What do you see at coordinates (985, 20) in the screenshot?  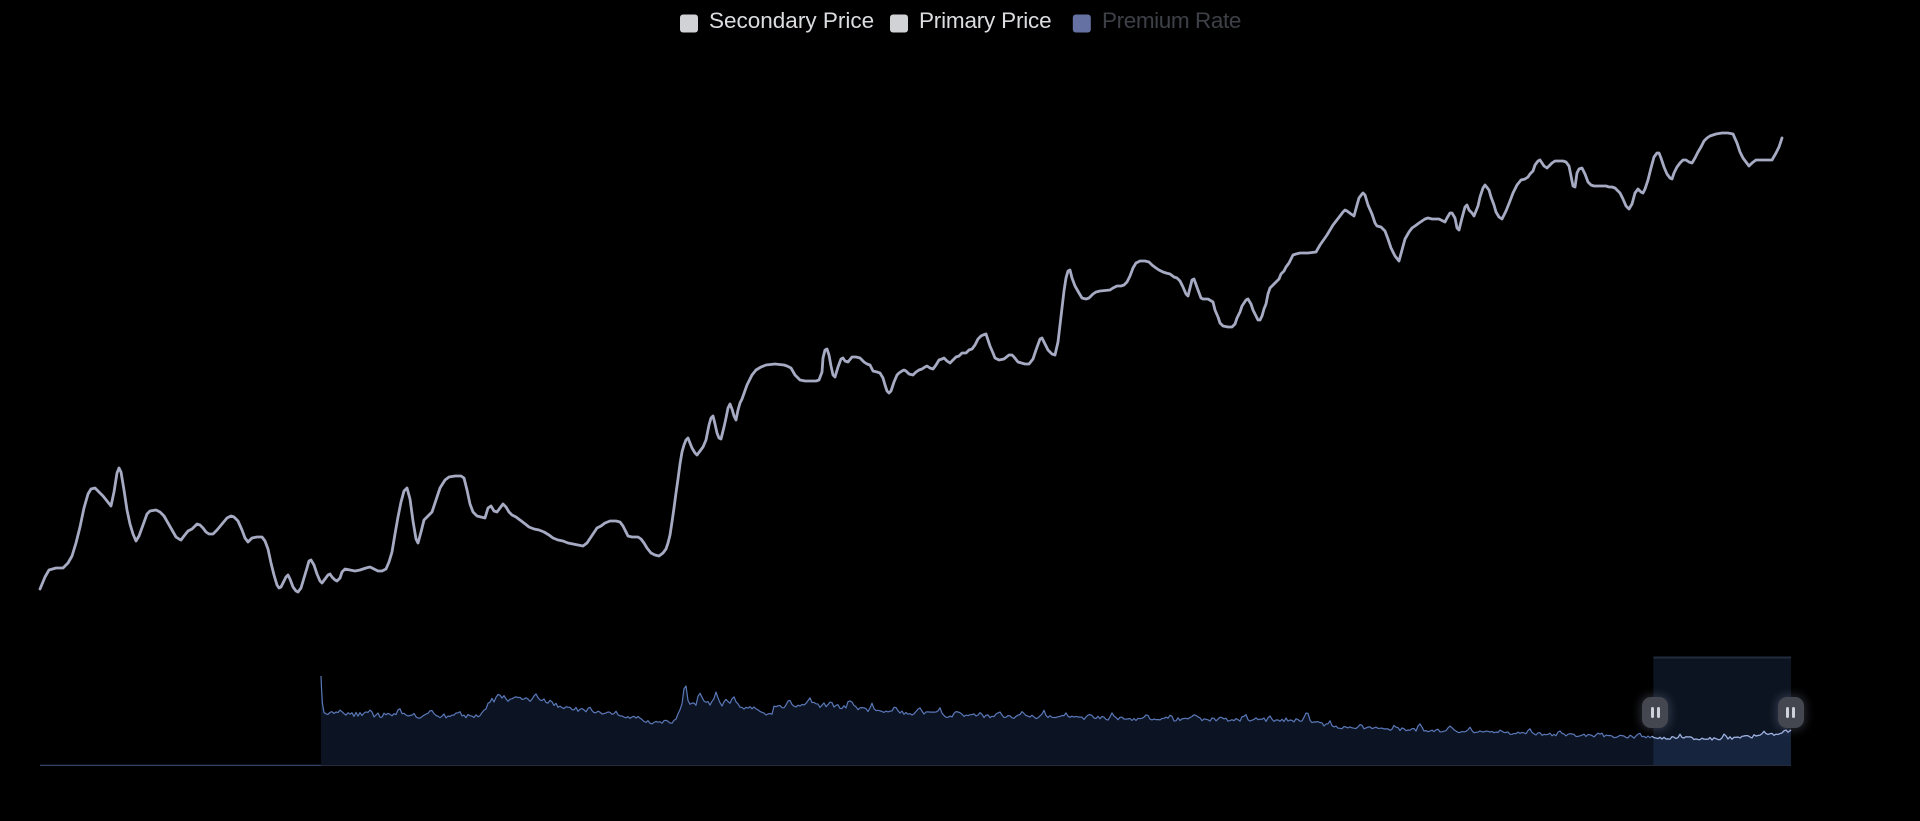 I see `svg-text: Primary Price` at bounding box center [985, 20].